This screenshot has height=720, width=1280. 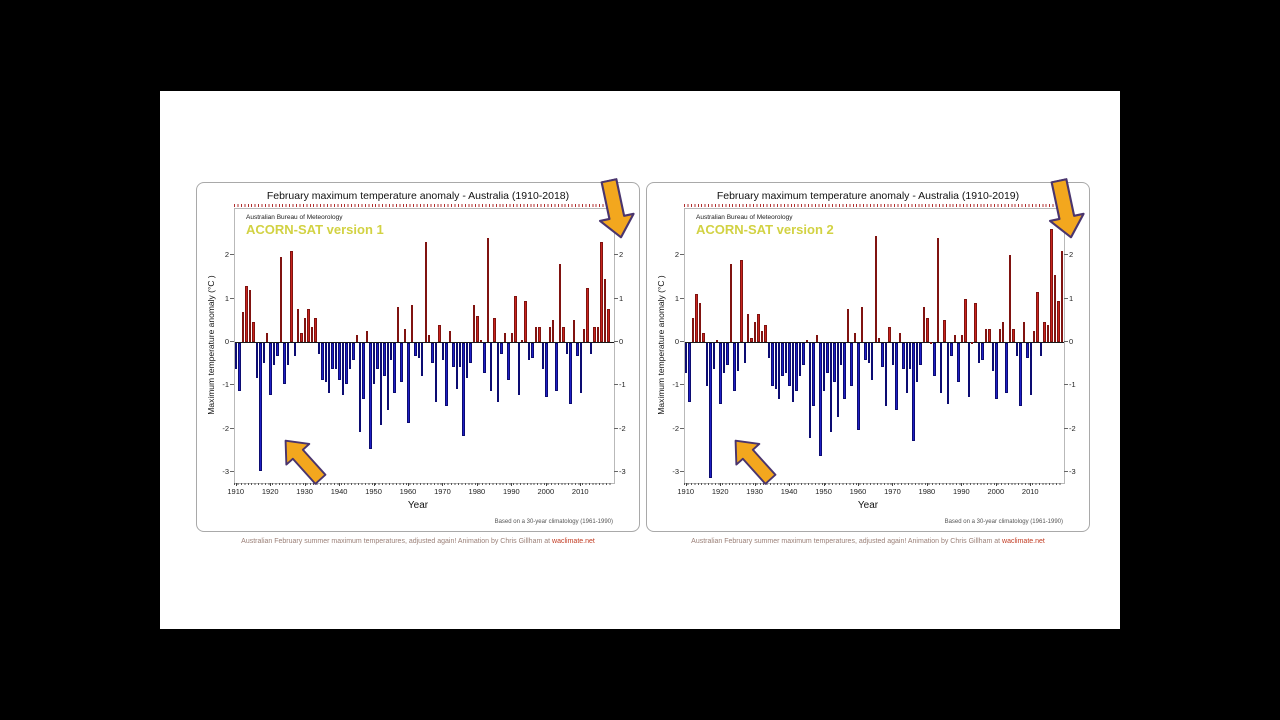 What do you see at coordinates (319, 348) in the screenshot?
I see `bar-1934` at bounding box center [319, 348].